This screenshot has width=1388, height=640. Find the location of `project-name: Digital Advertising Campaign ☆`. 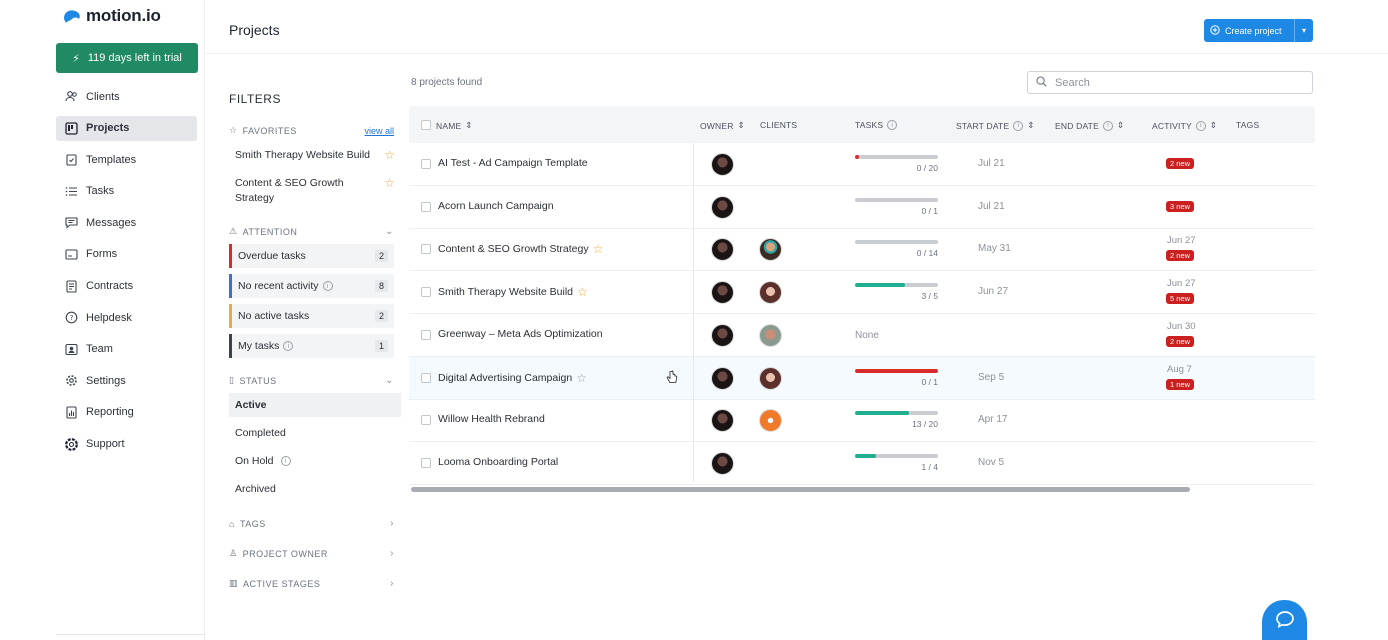

project-name: Digital Advertising Campaign ☆ is located at coordinates (512, 378).